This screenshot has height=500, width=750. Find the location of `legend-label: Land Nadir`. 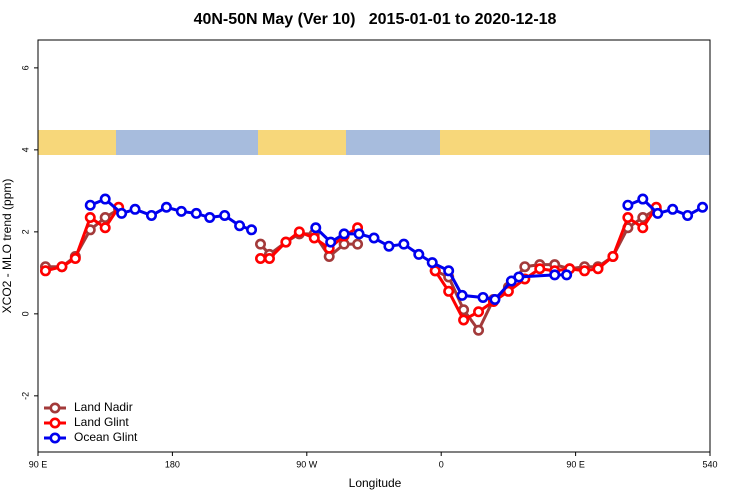

legend-label: Land Nadir is located at coordinates (103, 407).